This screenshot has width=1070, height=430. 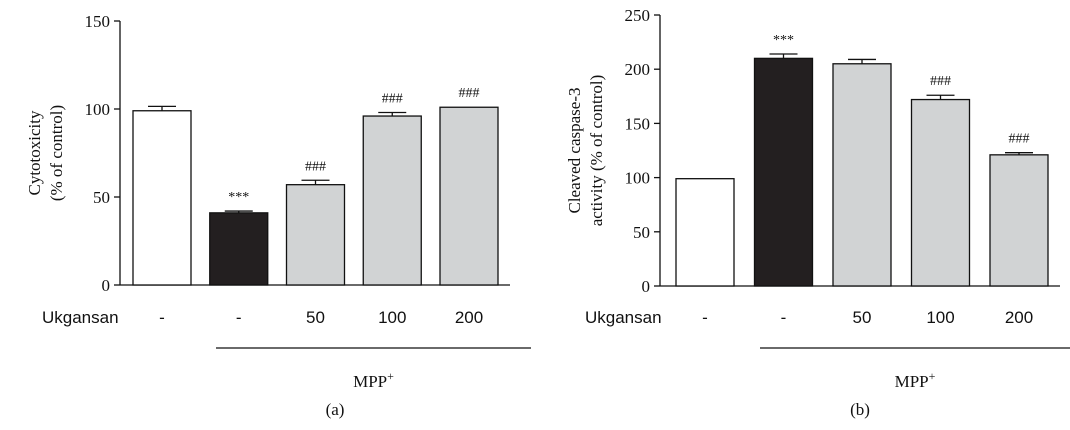 I want to click on y-axis-label-line1: Cytotoxicity, so click(x=34, y=153).